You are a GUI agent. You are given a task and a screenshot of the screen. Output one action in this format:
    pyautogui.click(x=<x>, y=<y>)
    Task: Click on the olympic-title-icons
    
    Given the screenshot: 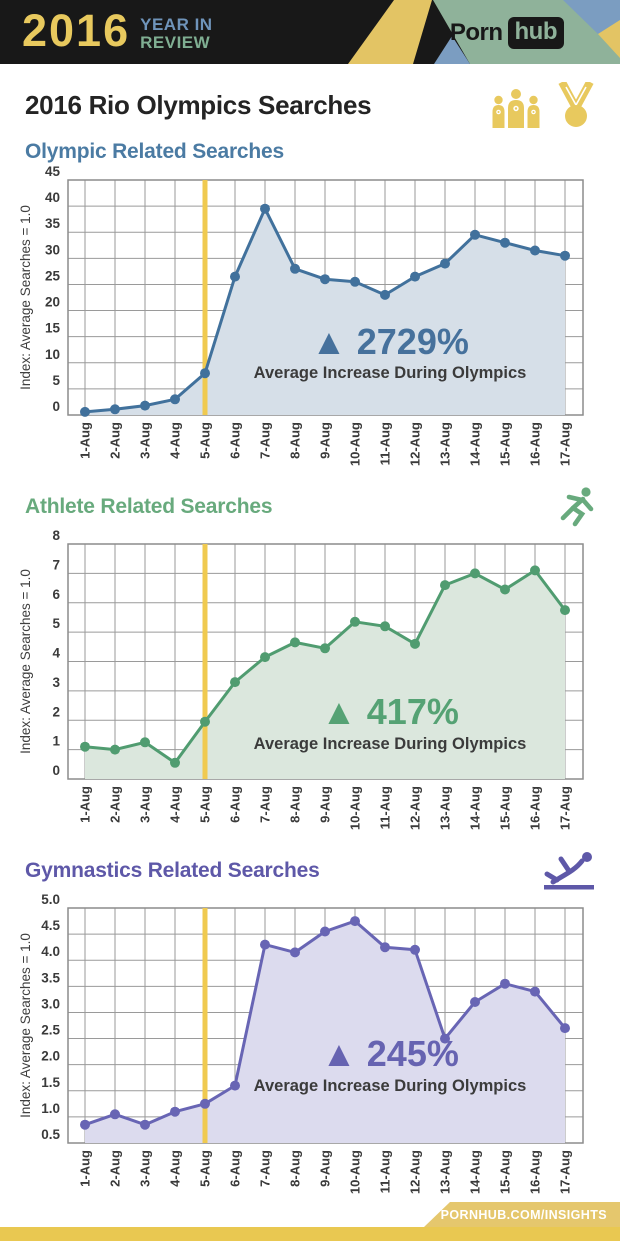 What is the action you would take?
    pyautogui.click(x=544, y=105)
    